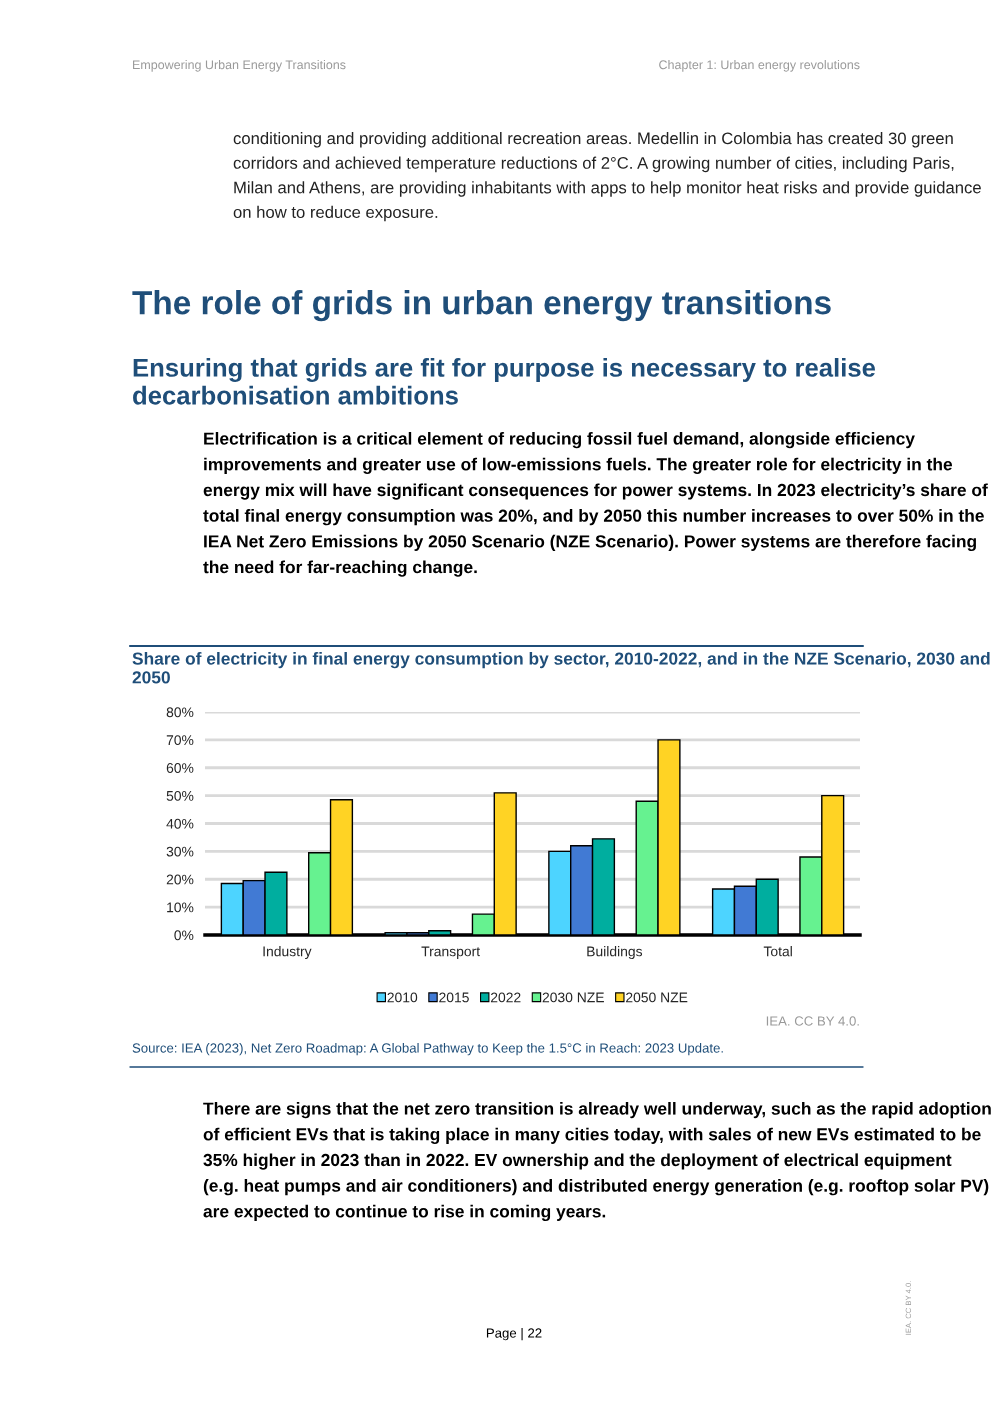 The height and width of the screenshot is (1403, 992). I want to click on text: The role of grids in urban energy transitions, so click(481, 306).